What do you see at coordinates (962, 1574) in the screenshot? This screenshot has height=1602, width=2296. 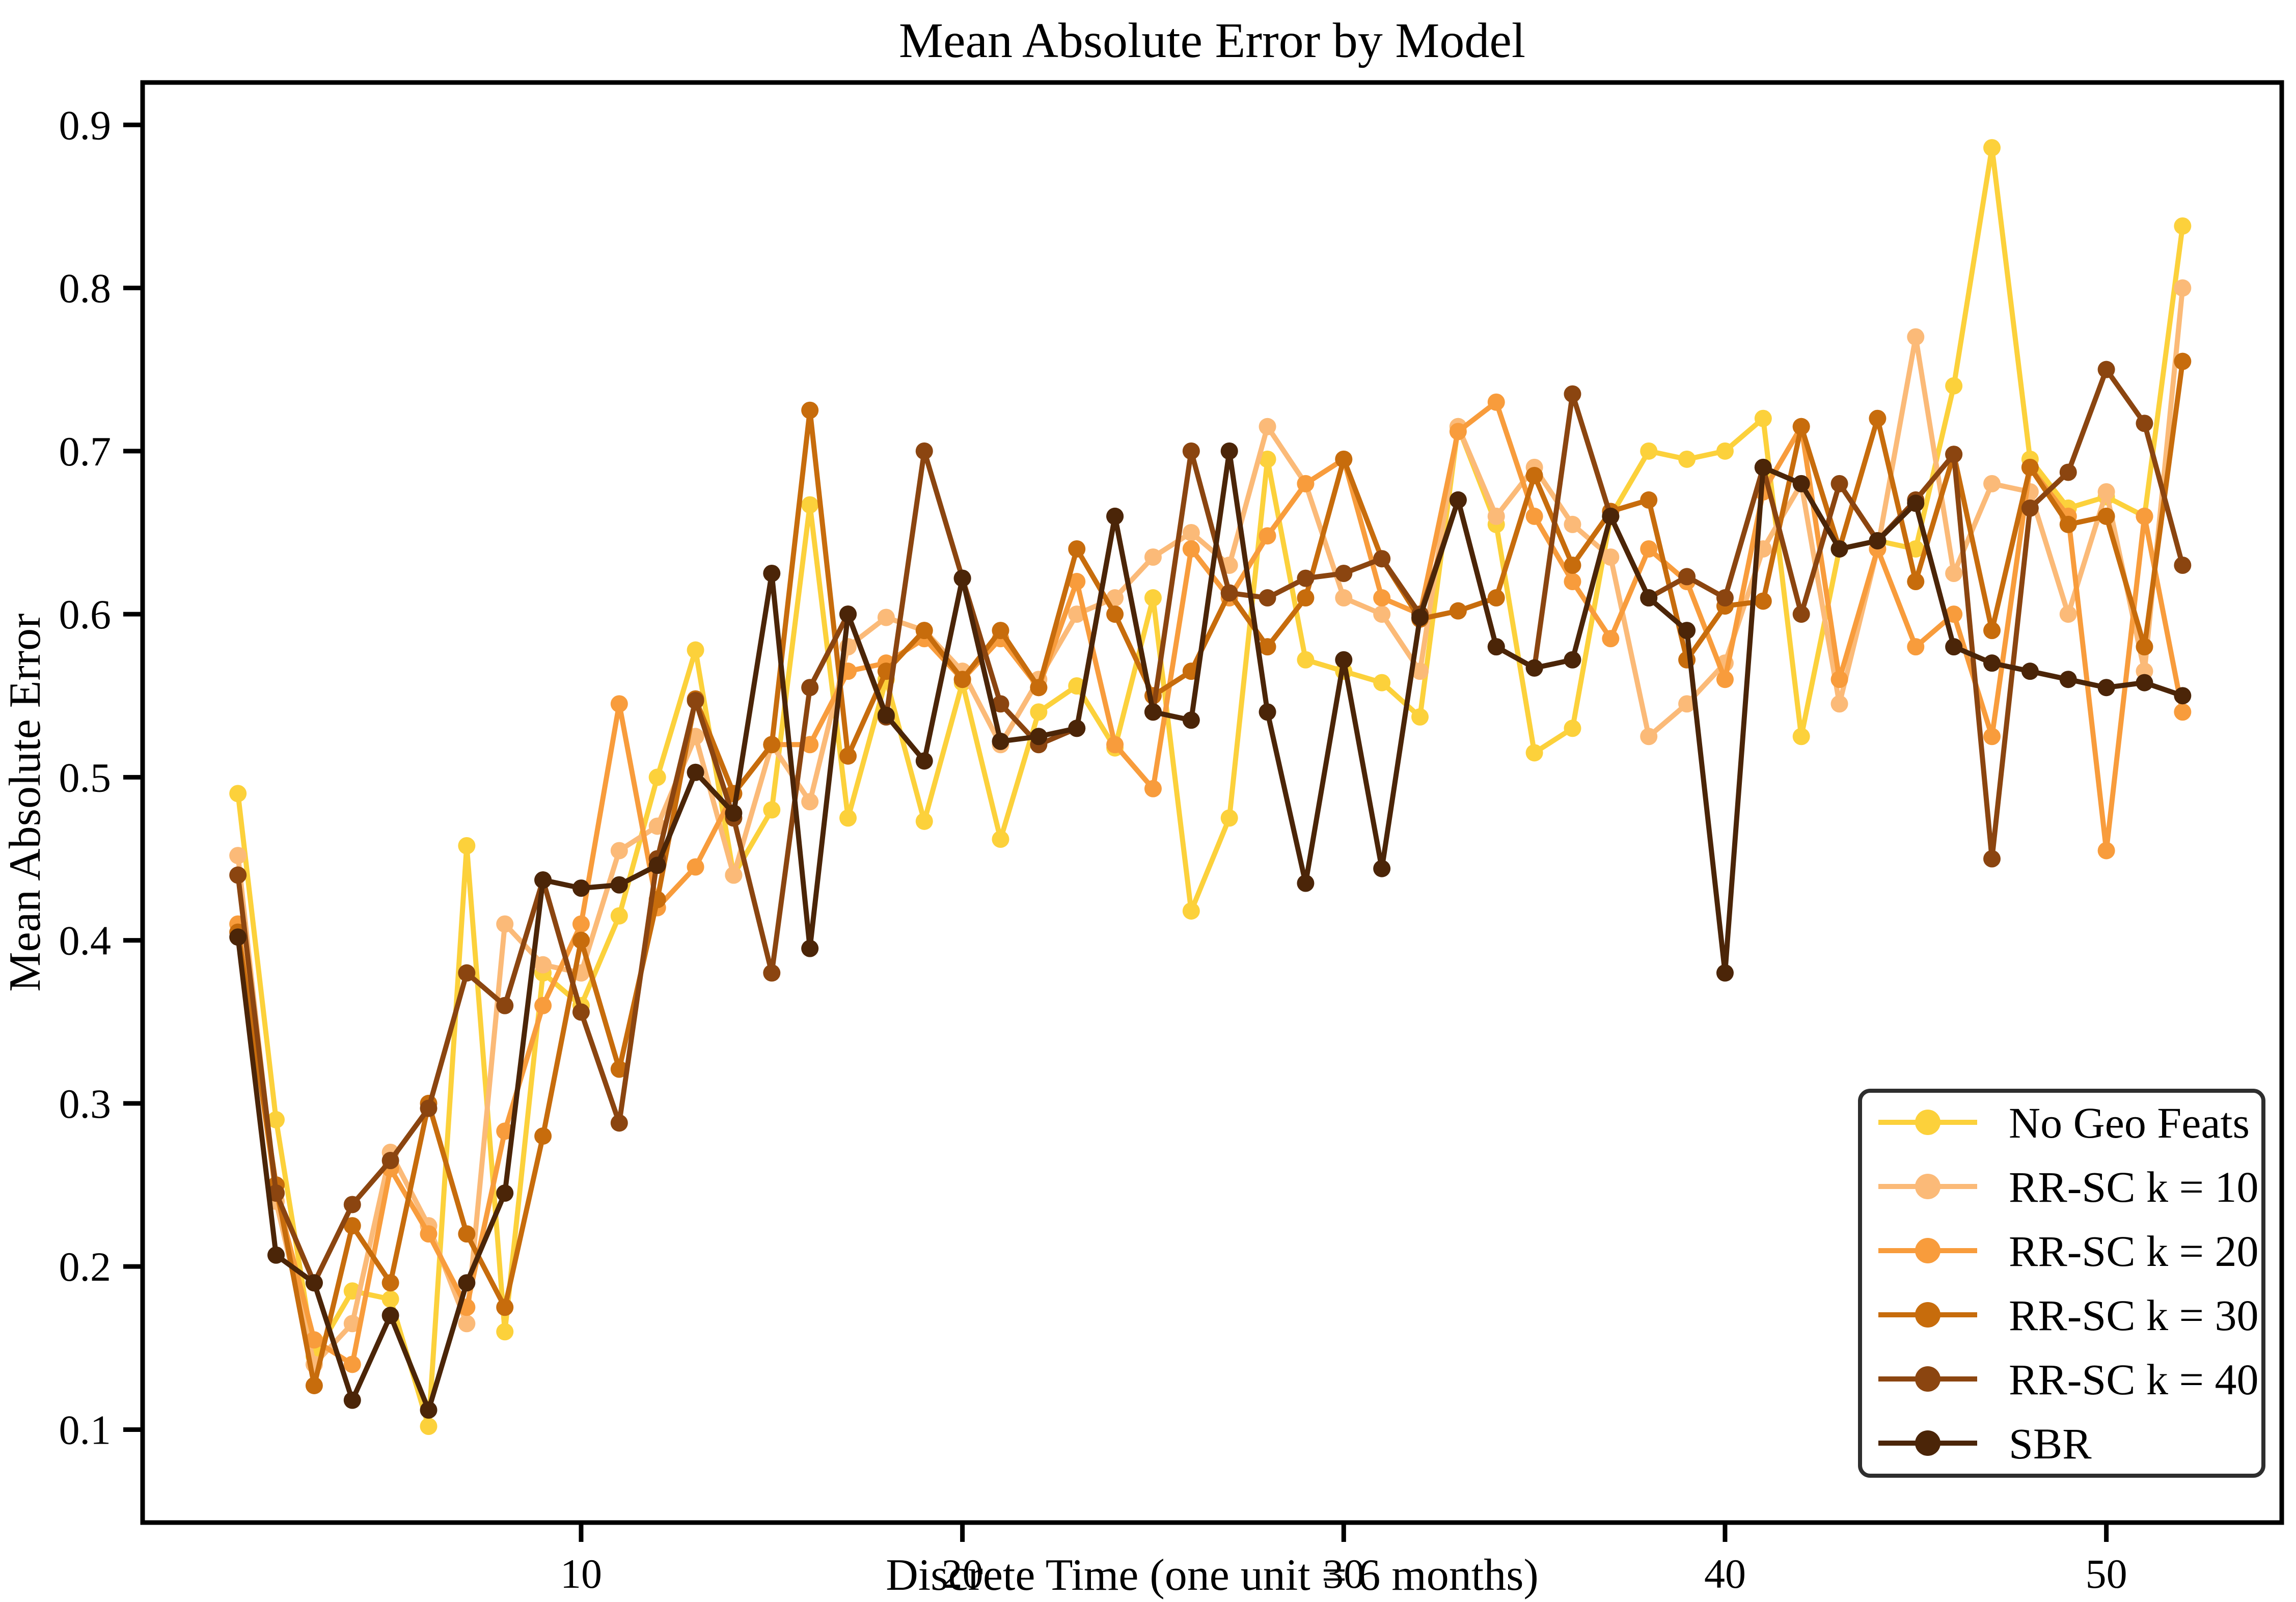 I see `x-tick-label: 20` at bounding box center [962, 1574].